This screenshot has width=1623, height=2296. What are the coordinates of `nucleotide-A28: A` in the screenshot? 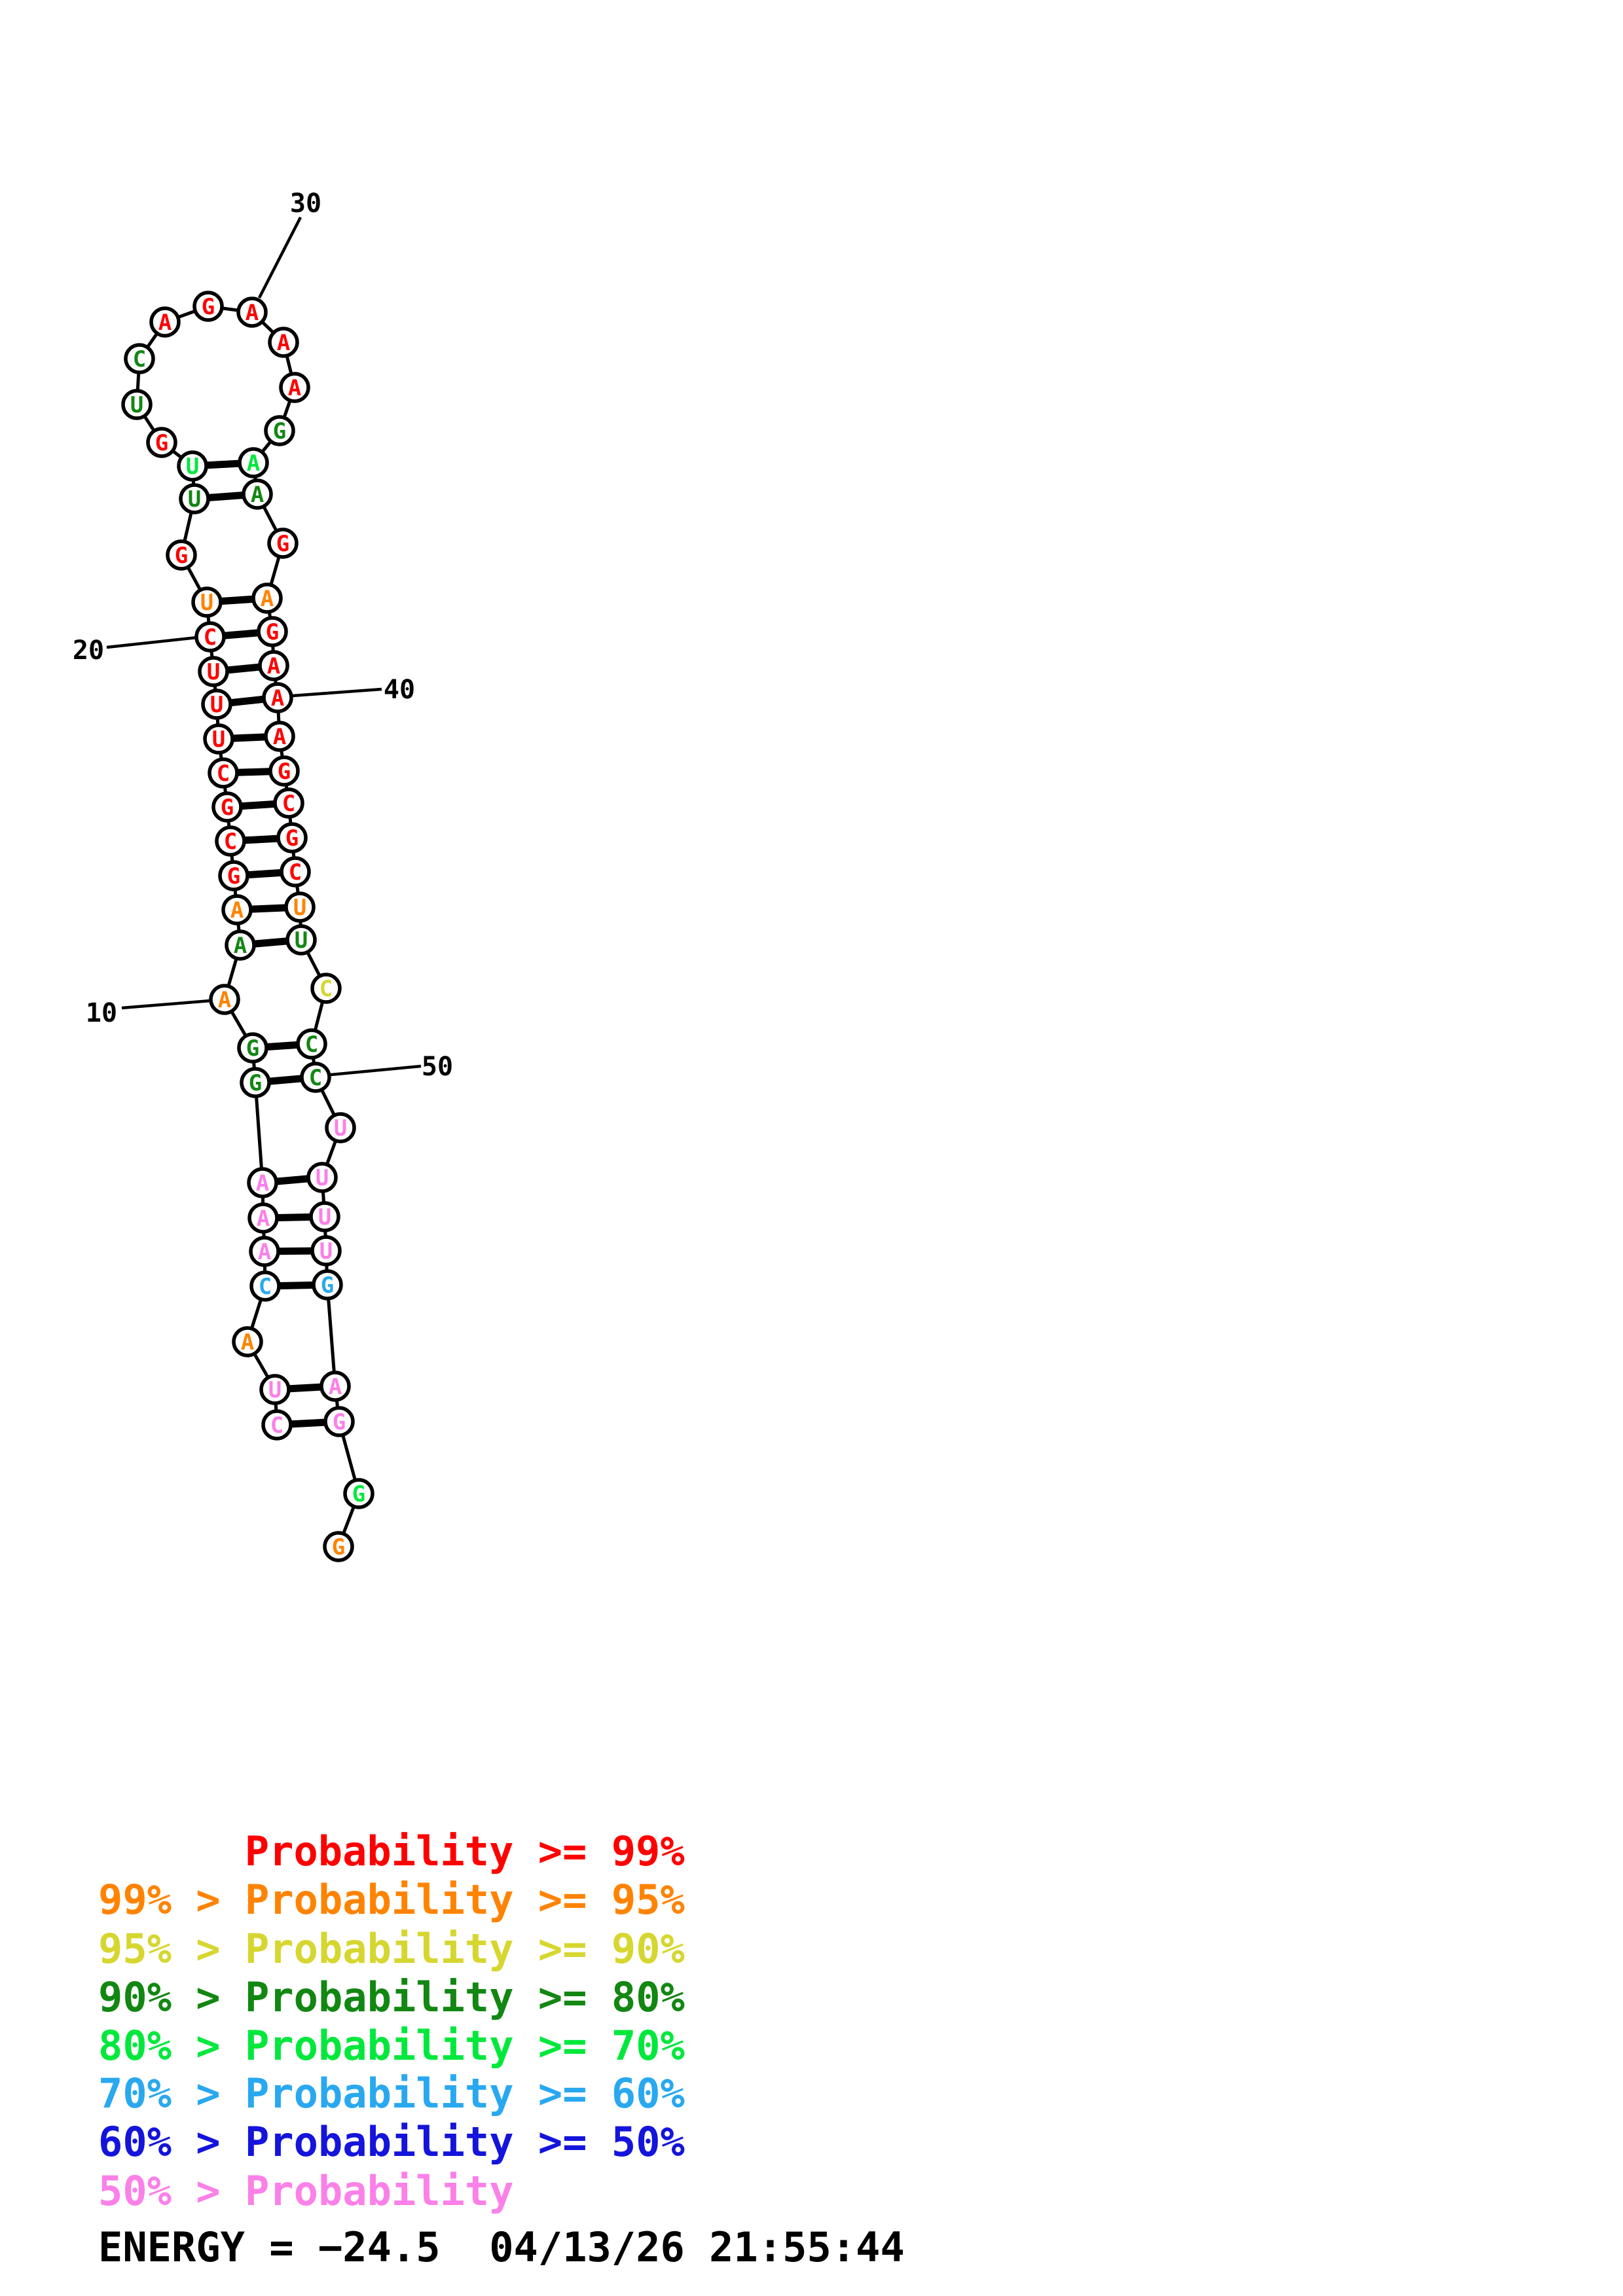 It's located at (165, 322).